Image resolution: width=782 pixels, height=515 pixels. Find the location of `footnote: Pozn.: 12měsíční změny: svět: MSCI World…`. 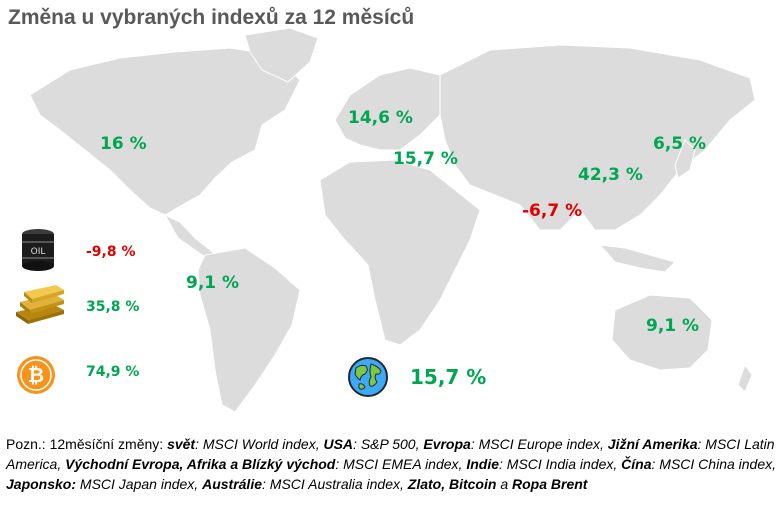

footnote: Pozn.: 12měsíční změny: svět: MSCI World… is located at coordinates (391, 464).